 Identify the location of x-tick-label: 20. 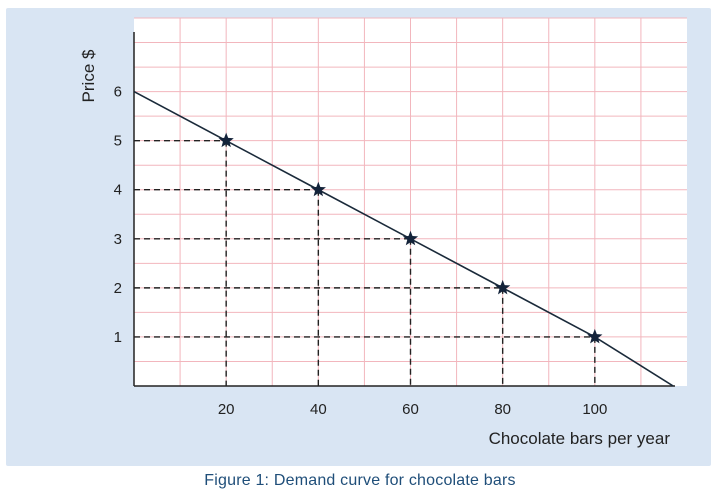
(226, 409).